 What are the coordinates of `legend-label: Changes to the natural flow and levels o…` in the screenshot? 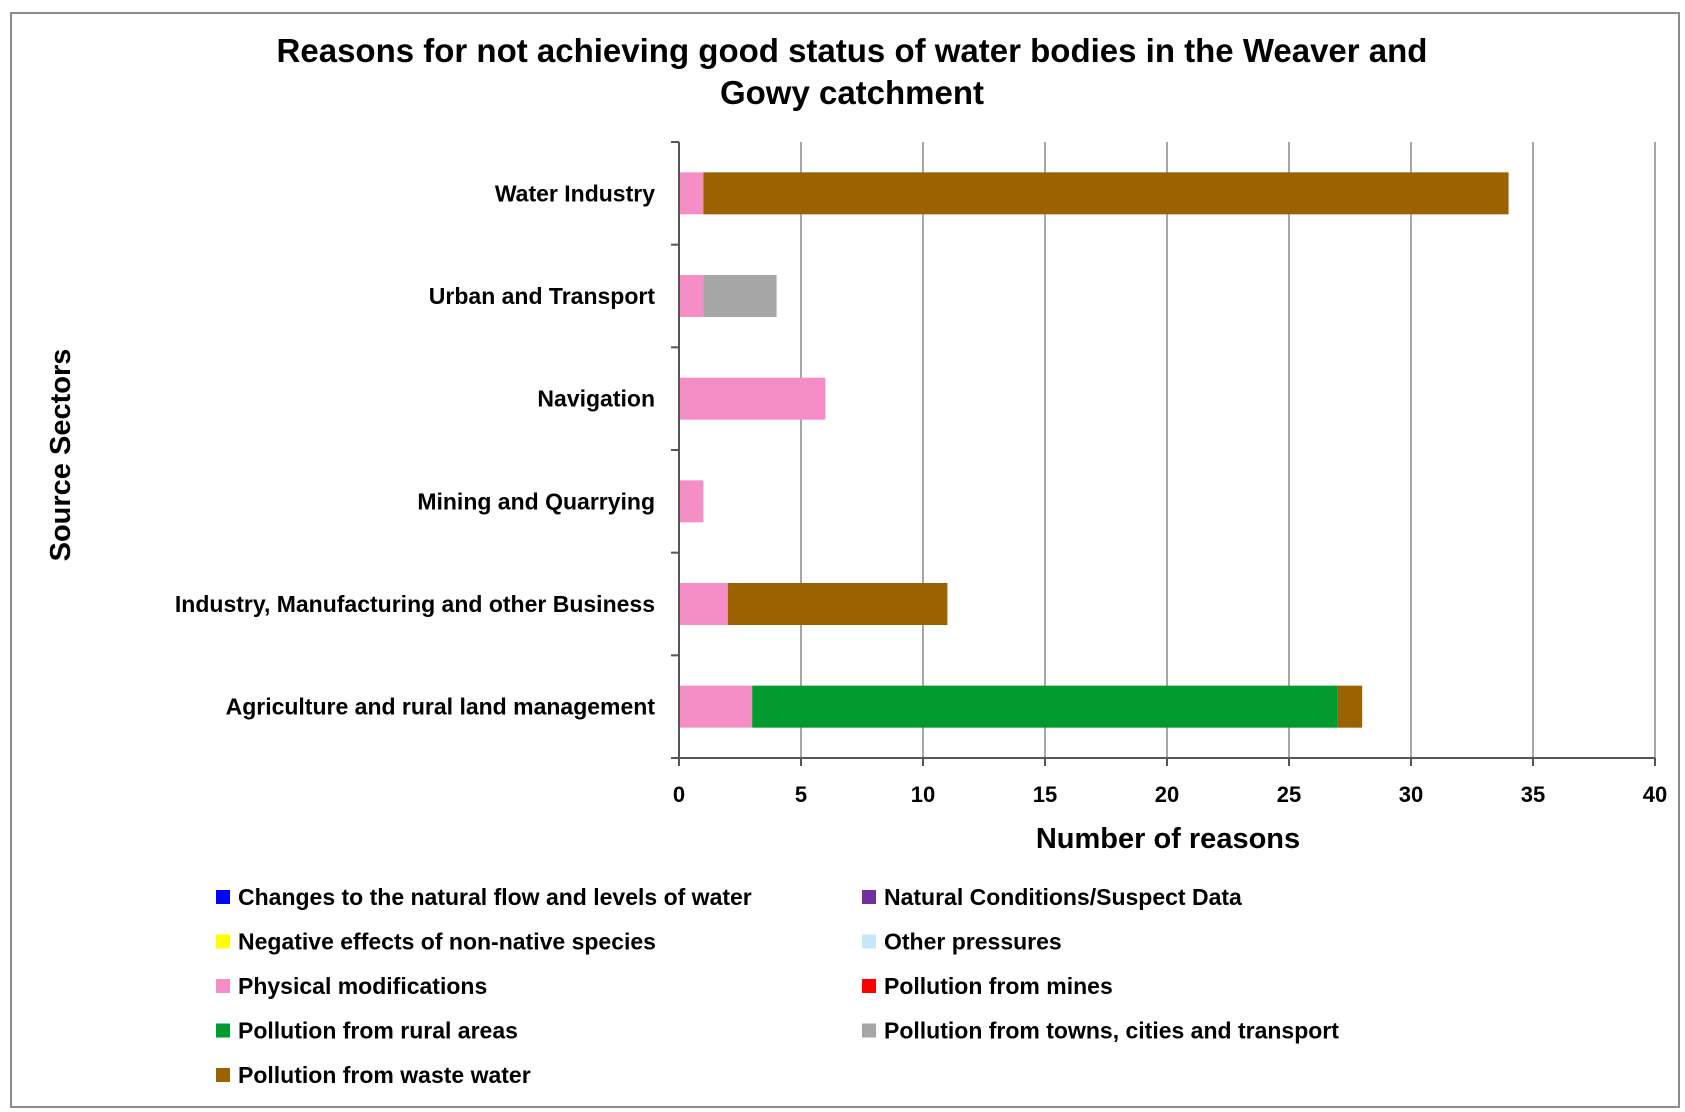 It's located at (495, 897).